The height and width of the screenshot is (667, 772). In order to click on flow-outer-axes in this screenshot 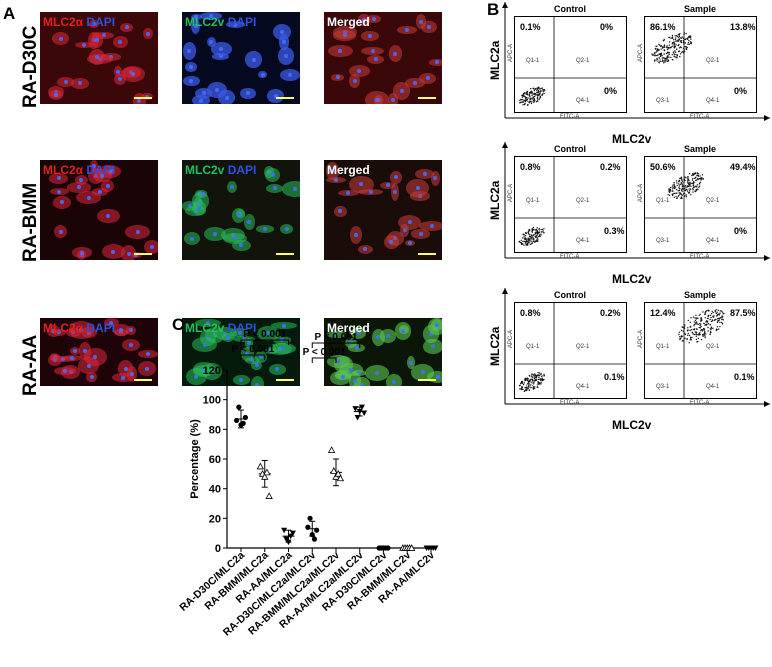, I will do `click(636, 61)`.